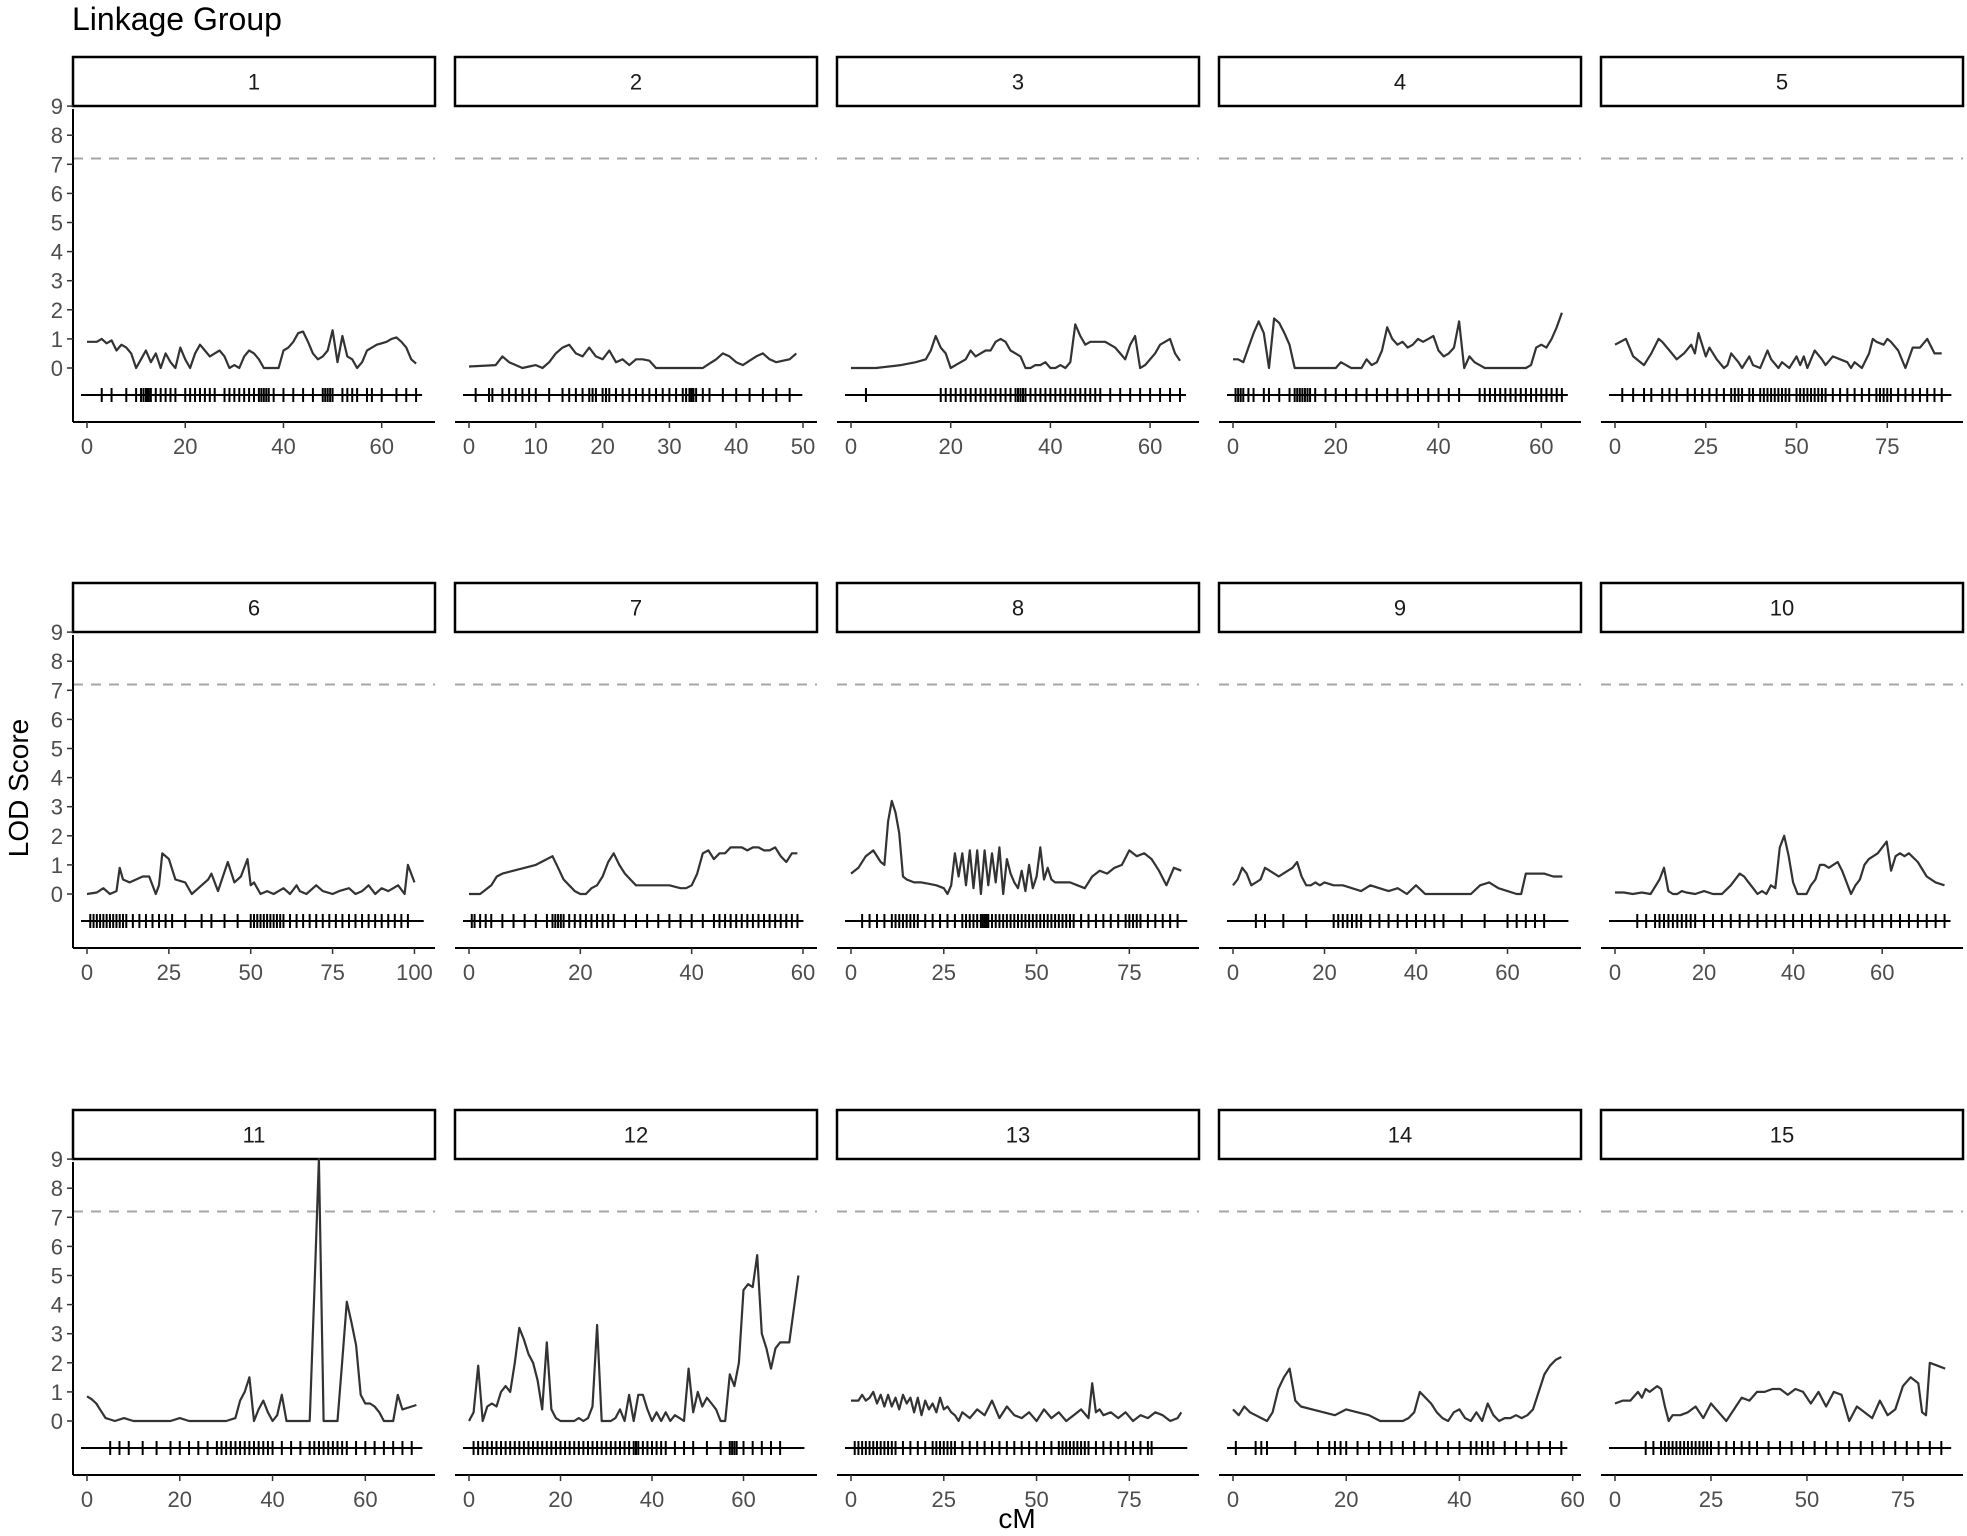 This screenshot has height=1536, width=1967. What do you see at coordinates (1782, 783) in the screenshot?
I see `facet-panel-10: 10 0 20 40 60` at bounding box center [1782, 783].